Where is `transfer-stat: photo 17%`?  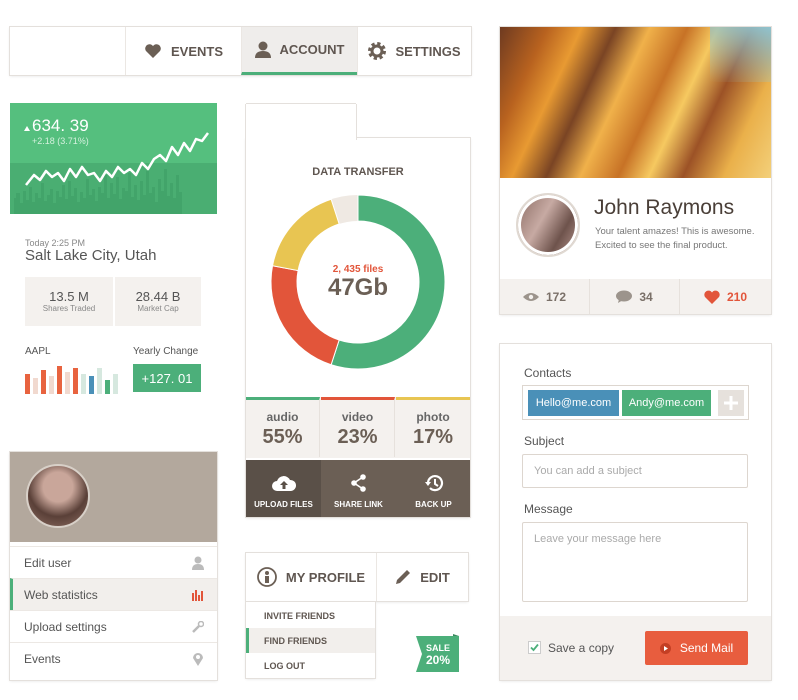
transfer-stat: photo 17% is located at coordinates (433, 427).